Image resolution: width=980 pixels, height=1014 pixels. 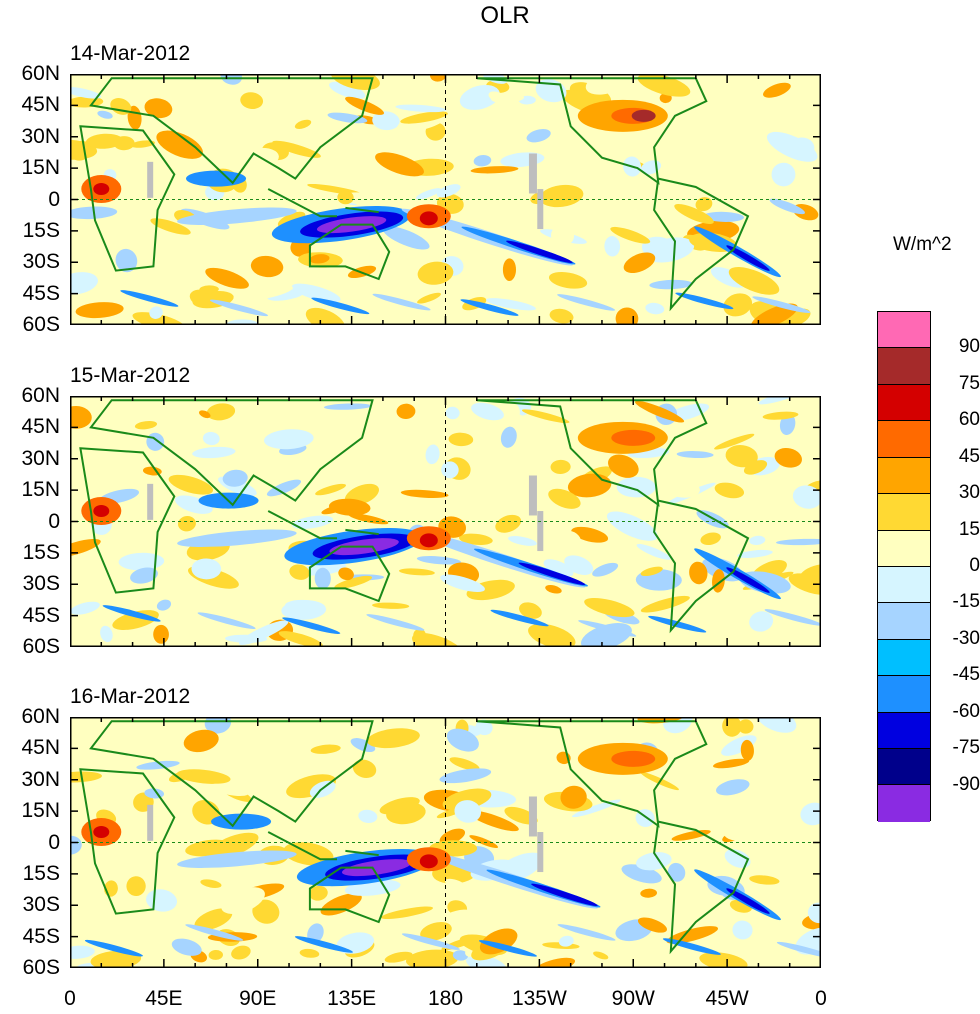 What do you see at coordinates (41, 230) in the screenshot?
I see `lat-tick-label: 15S` at bounding box center [41, 230].